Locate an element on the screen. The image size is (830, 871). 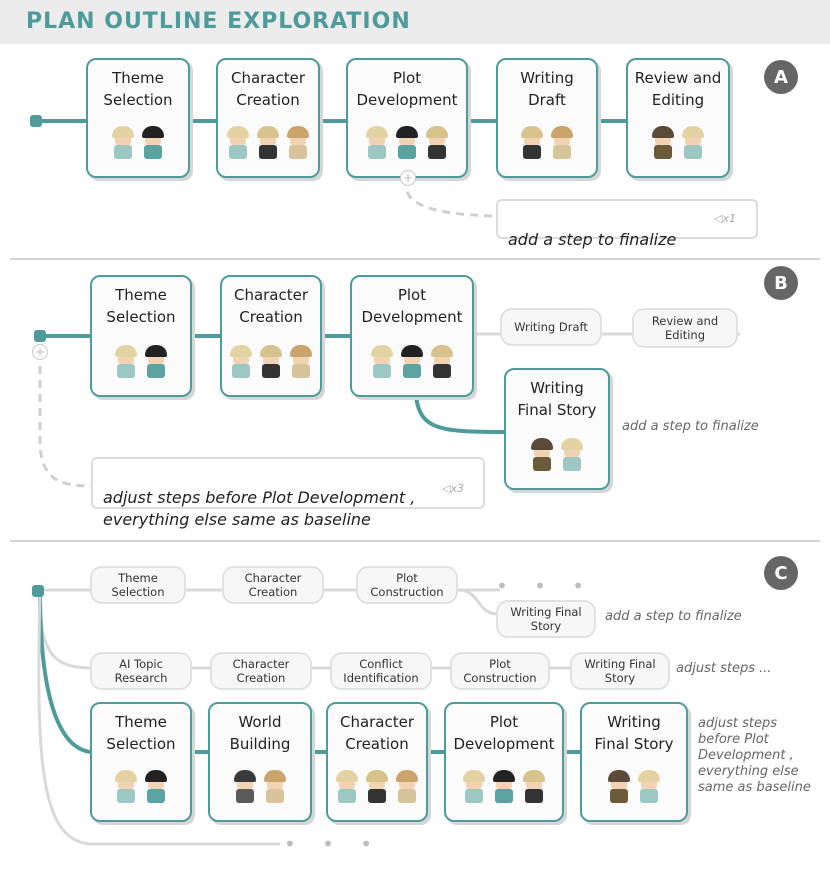
c-row1-pill-2: Character Creation is located at coordinates (273, 585).